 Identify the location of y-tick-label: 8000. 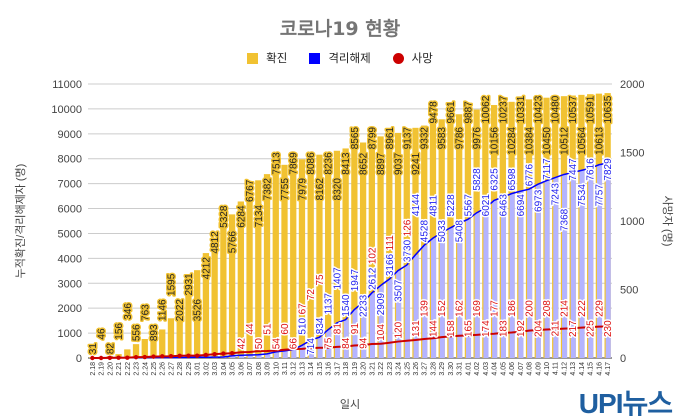
(70, 160).